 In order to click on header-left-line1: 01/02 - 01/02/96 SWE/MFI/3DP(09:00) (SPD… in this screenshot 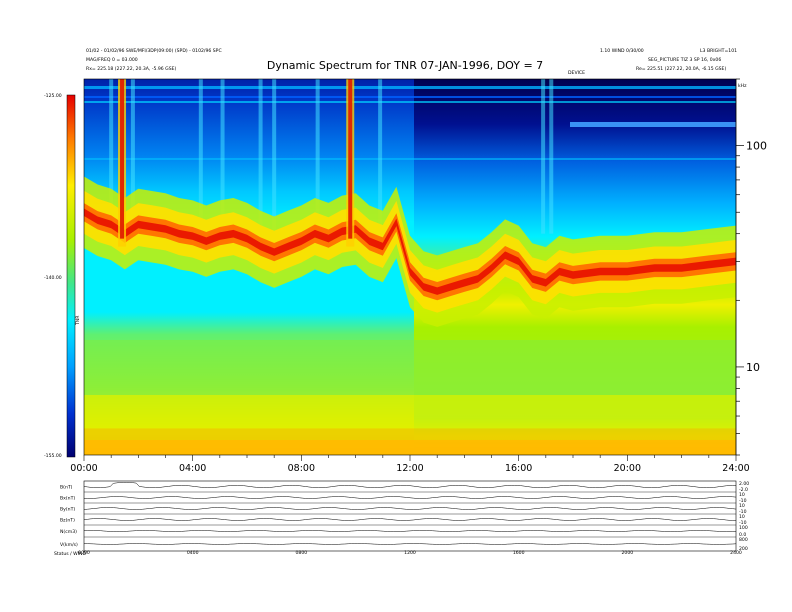, I will do `click(154, 51)`.